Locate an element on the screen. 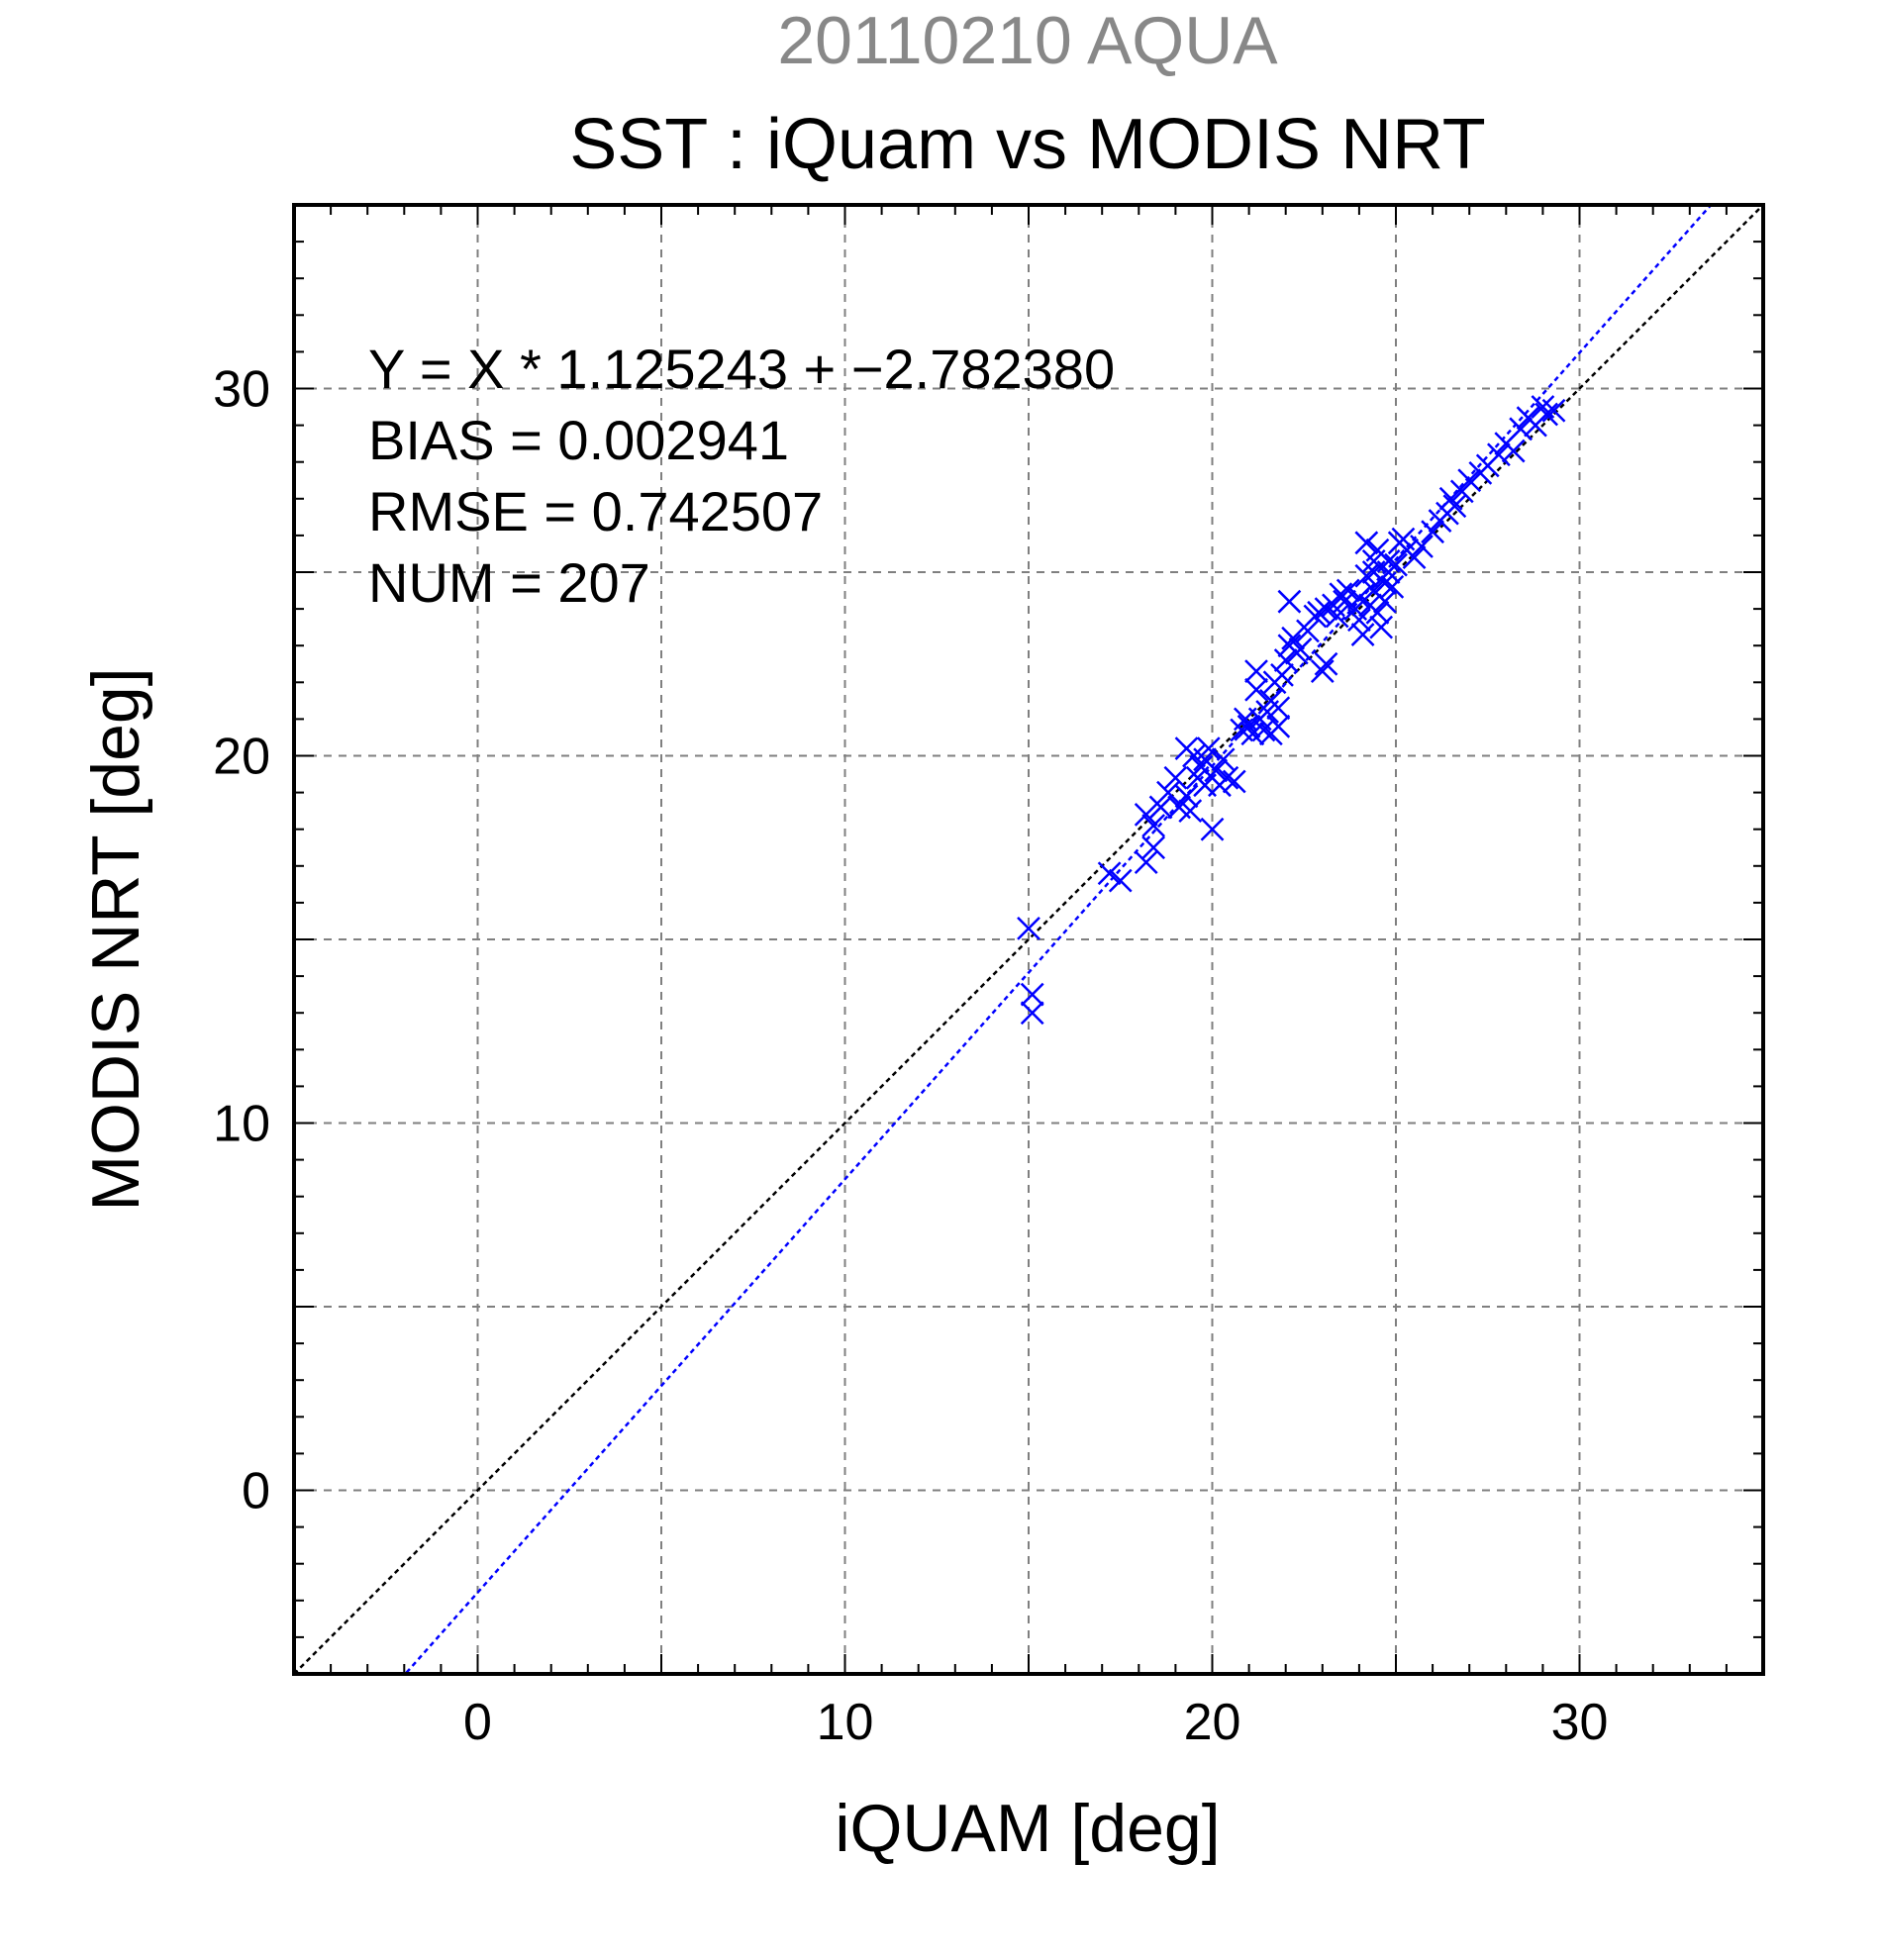  rmse-value: RMSE = 0.742507 is located at coordinates (595, 511).